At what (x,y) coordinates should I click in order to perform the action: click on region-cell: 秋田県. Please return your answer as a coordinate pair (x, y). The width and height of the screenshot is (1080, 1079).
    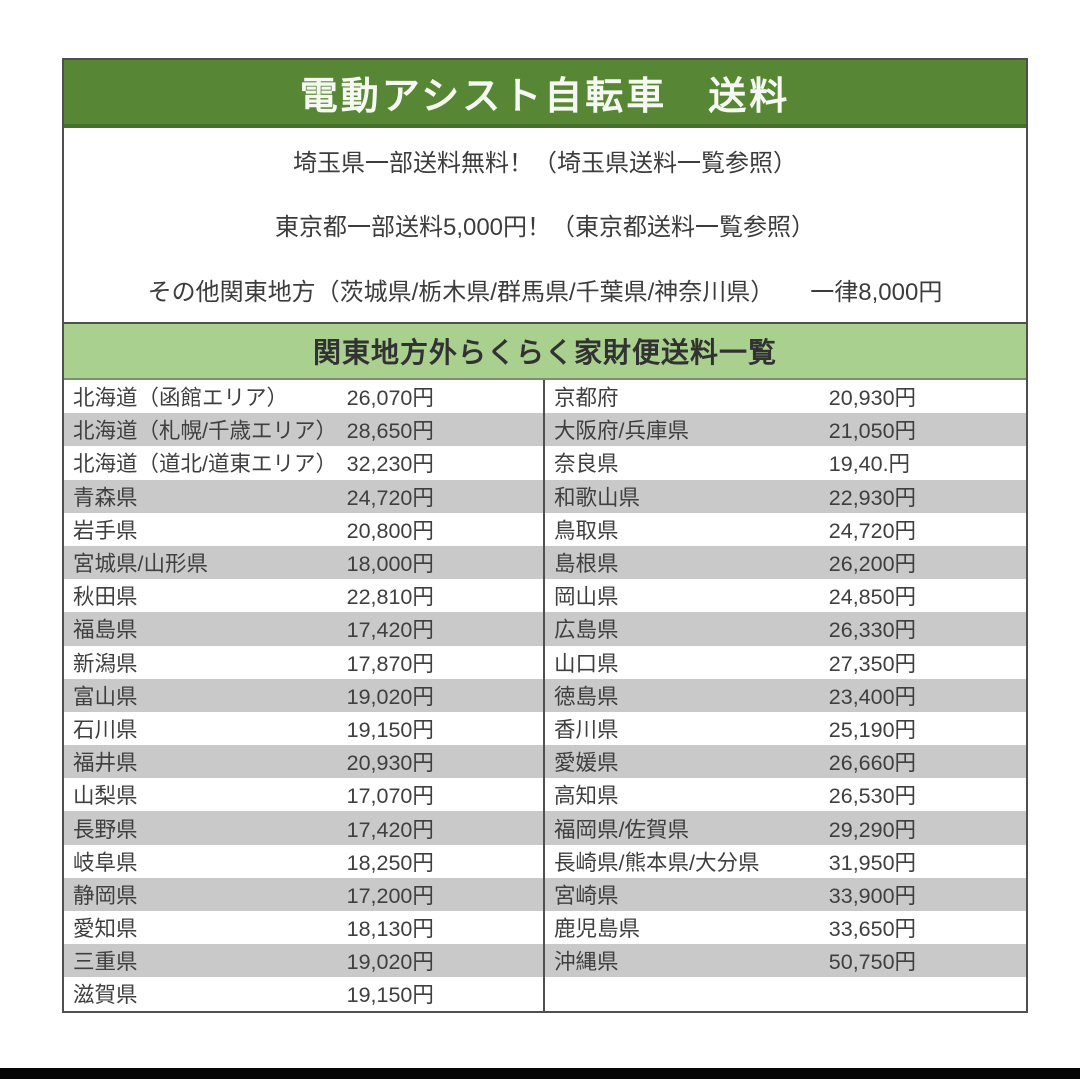
    Looking at the image, I should click on (105, 597).